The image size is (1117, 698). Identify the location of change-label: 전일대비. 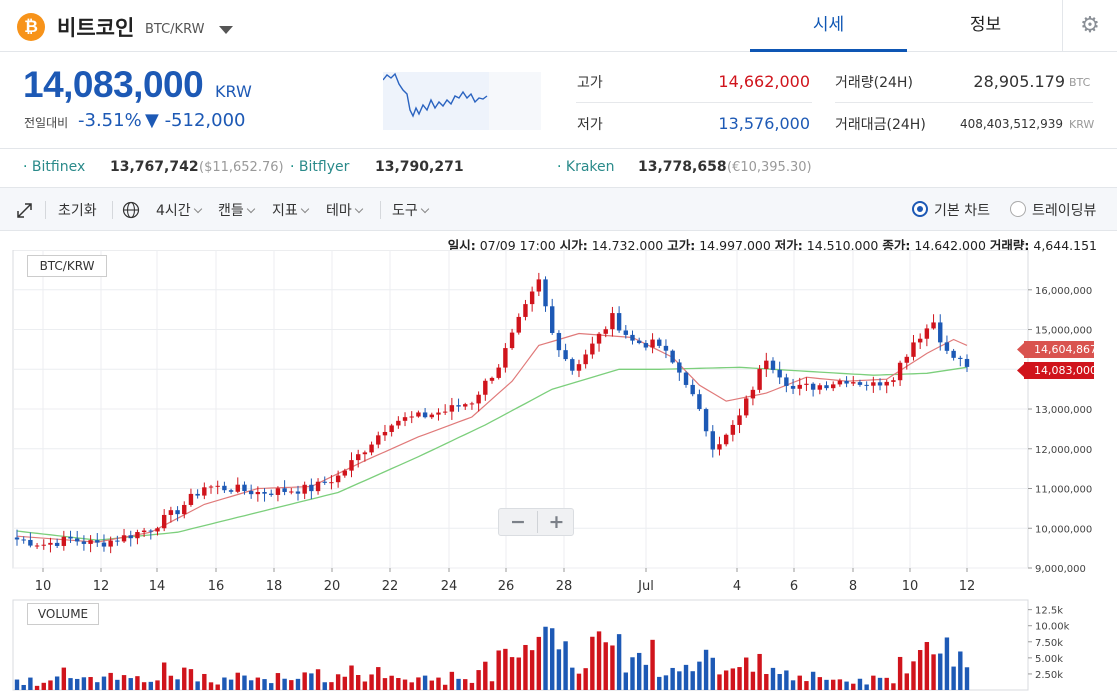
(46, 123).